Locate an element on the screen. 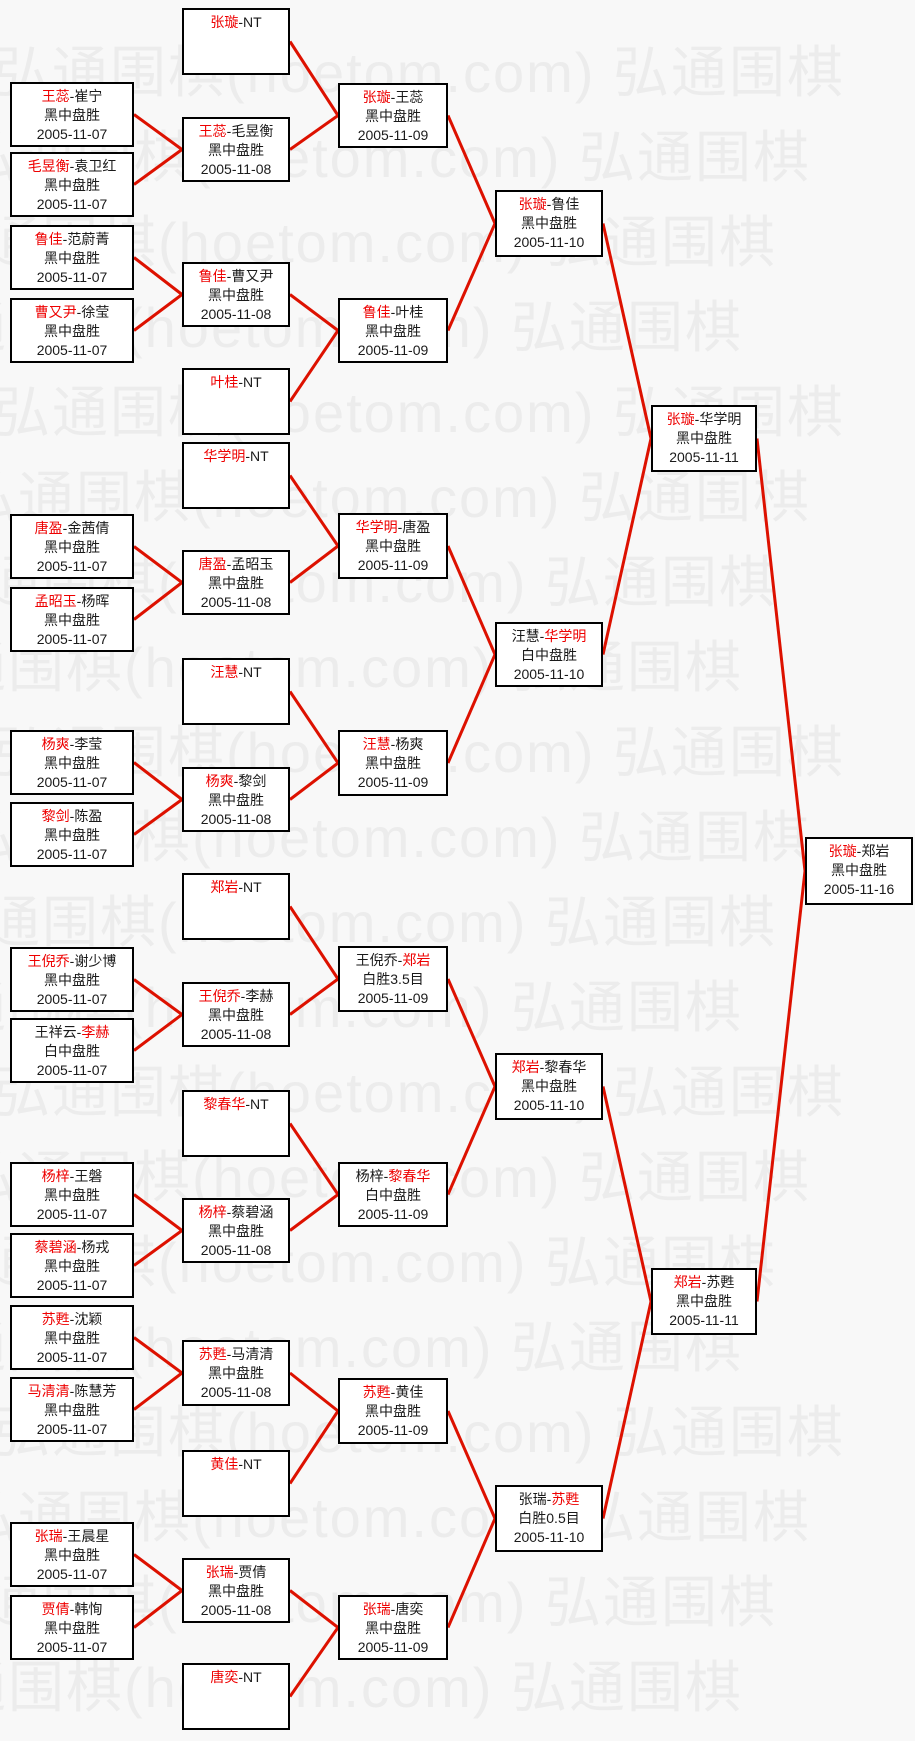 This screenshot has width=915, height=1741. match-box-a14: 马清清-陈慧芳 黑中盘胜 2005-11-07 is located at coordinates (72, 1409).